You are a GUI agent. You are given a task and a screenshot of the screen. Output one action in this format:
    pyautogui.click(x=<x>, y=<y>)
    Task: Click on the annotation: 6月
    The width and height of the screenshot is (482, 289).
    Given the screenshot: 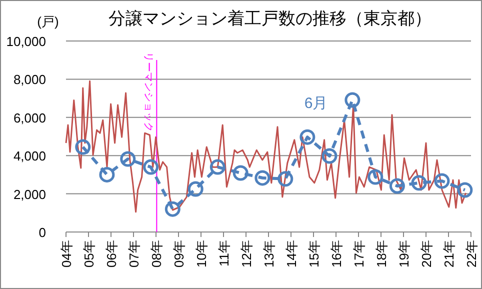 What is the action you would take?
    pyautogui.click(x=316, y=103)
    